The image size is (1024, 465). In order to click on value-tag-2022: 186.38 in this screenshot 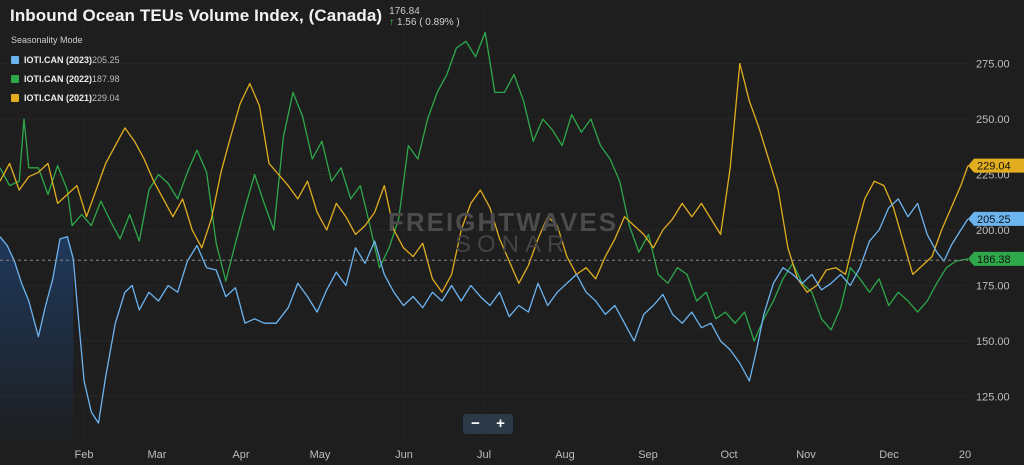, I will do `click(996, 258)`.